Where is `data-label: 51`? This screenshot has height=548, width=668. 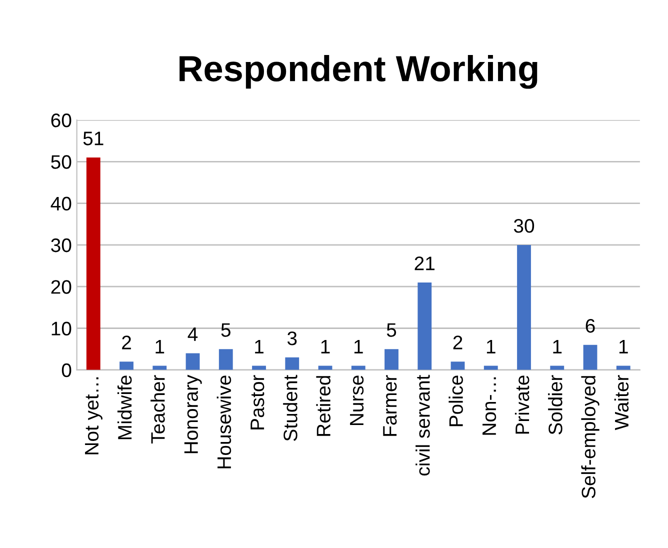
data-label: 51 is located at coordinates (93, 139).